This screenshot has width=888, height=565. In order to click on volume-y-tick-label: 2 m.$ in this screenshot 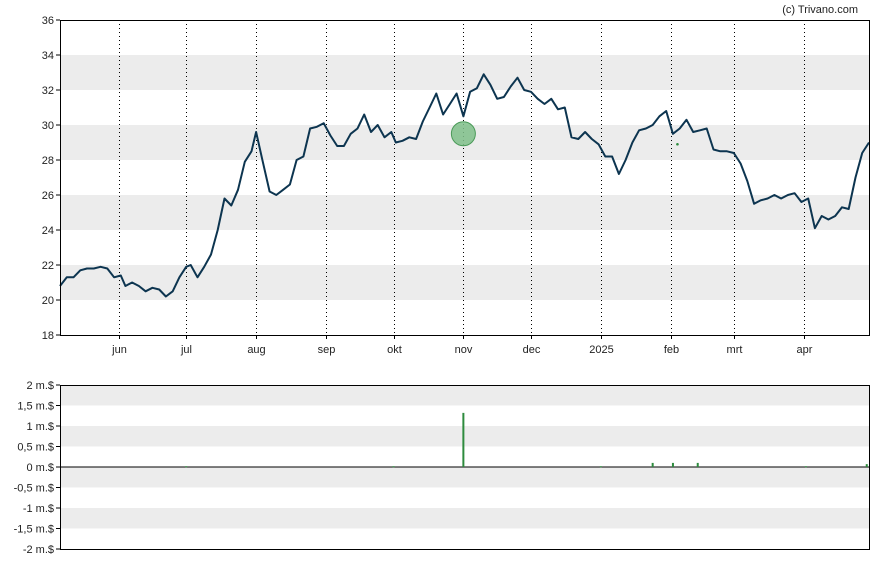, I will do `click(40, 386)`.